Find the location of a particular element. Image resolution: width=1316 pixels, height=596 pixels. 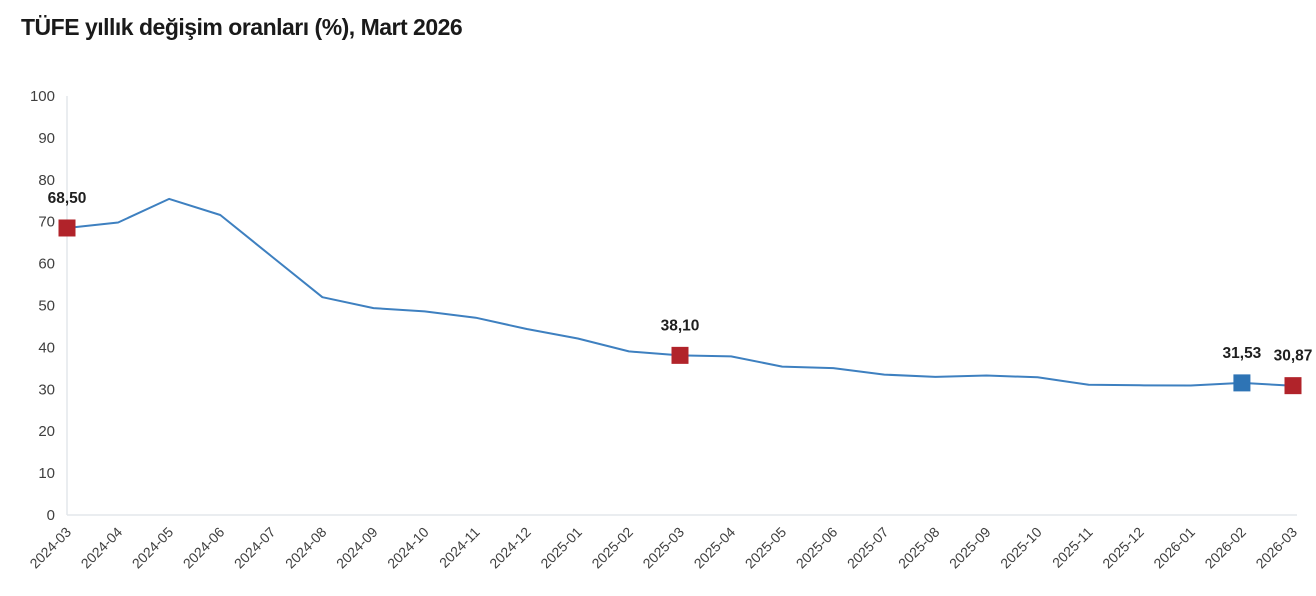

x-tick-label: 2026-01 is located at coordinates (1174, 548).